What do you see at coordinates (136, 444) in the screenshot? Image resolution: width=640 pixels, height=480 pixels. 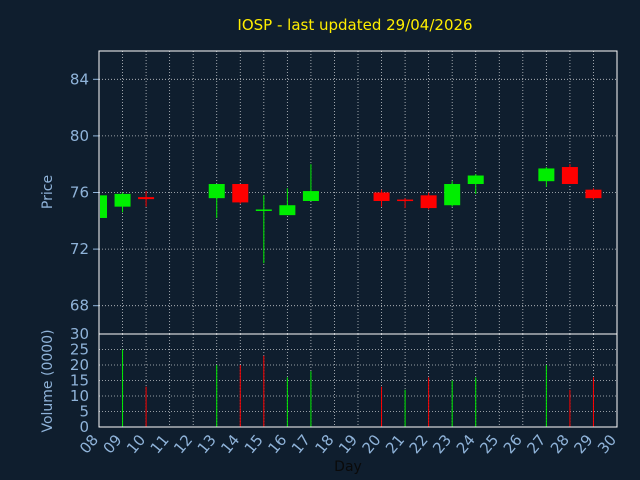 I see `x-tick-label: 10` at bounding box center [136, 444].